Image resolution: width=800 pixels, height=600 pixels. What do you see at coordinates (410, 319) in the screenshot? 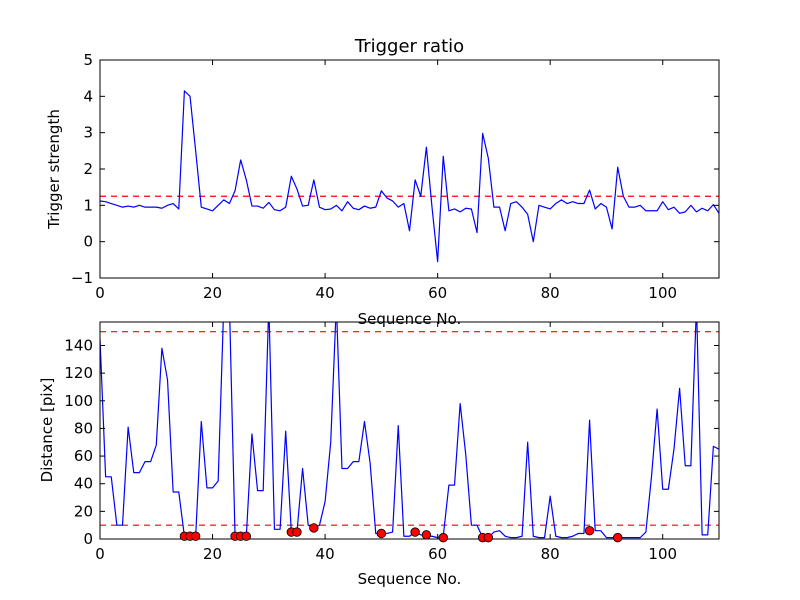
I see `trigger-ratio-x-axis-label: Sequence No.` at bounding box center [410, 319].